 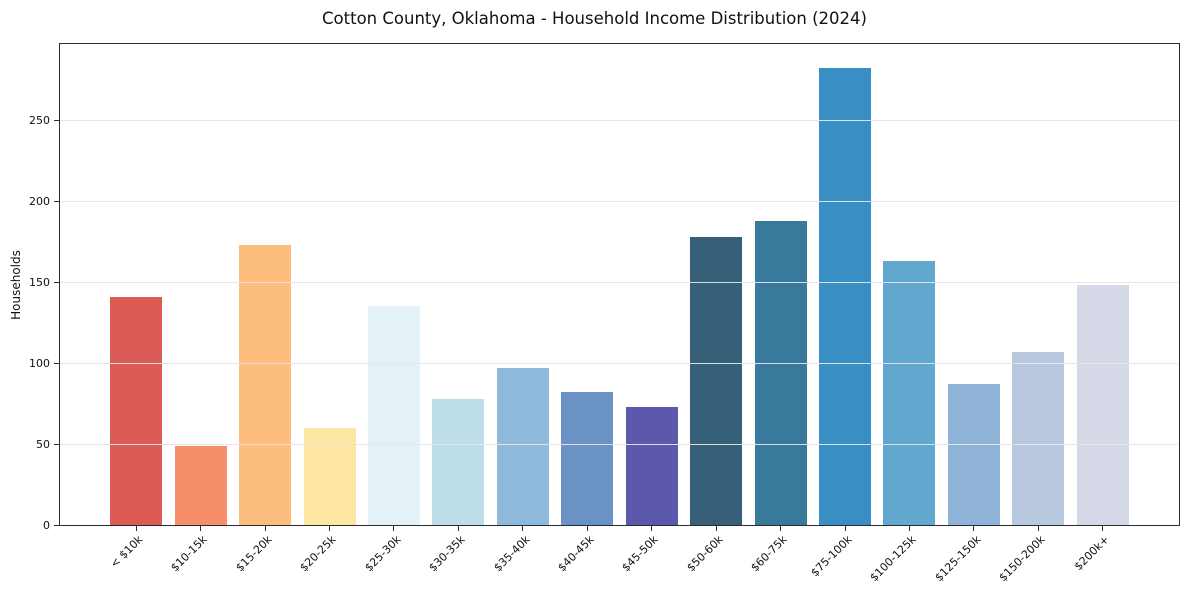 What do you see at coordinates (382, 554) in the screenshot?
I see `x-tick-label: $25-30k` at bounding box center [382, 554].